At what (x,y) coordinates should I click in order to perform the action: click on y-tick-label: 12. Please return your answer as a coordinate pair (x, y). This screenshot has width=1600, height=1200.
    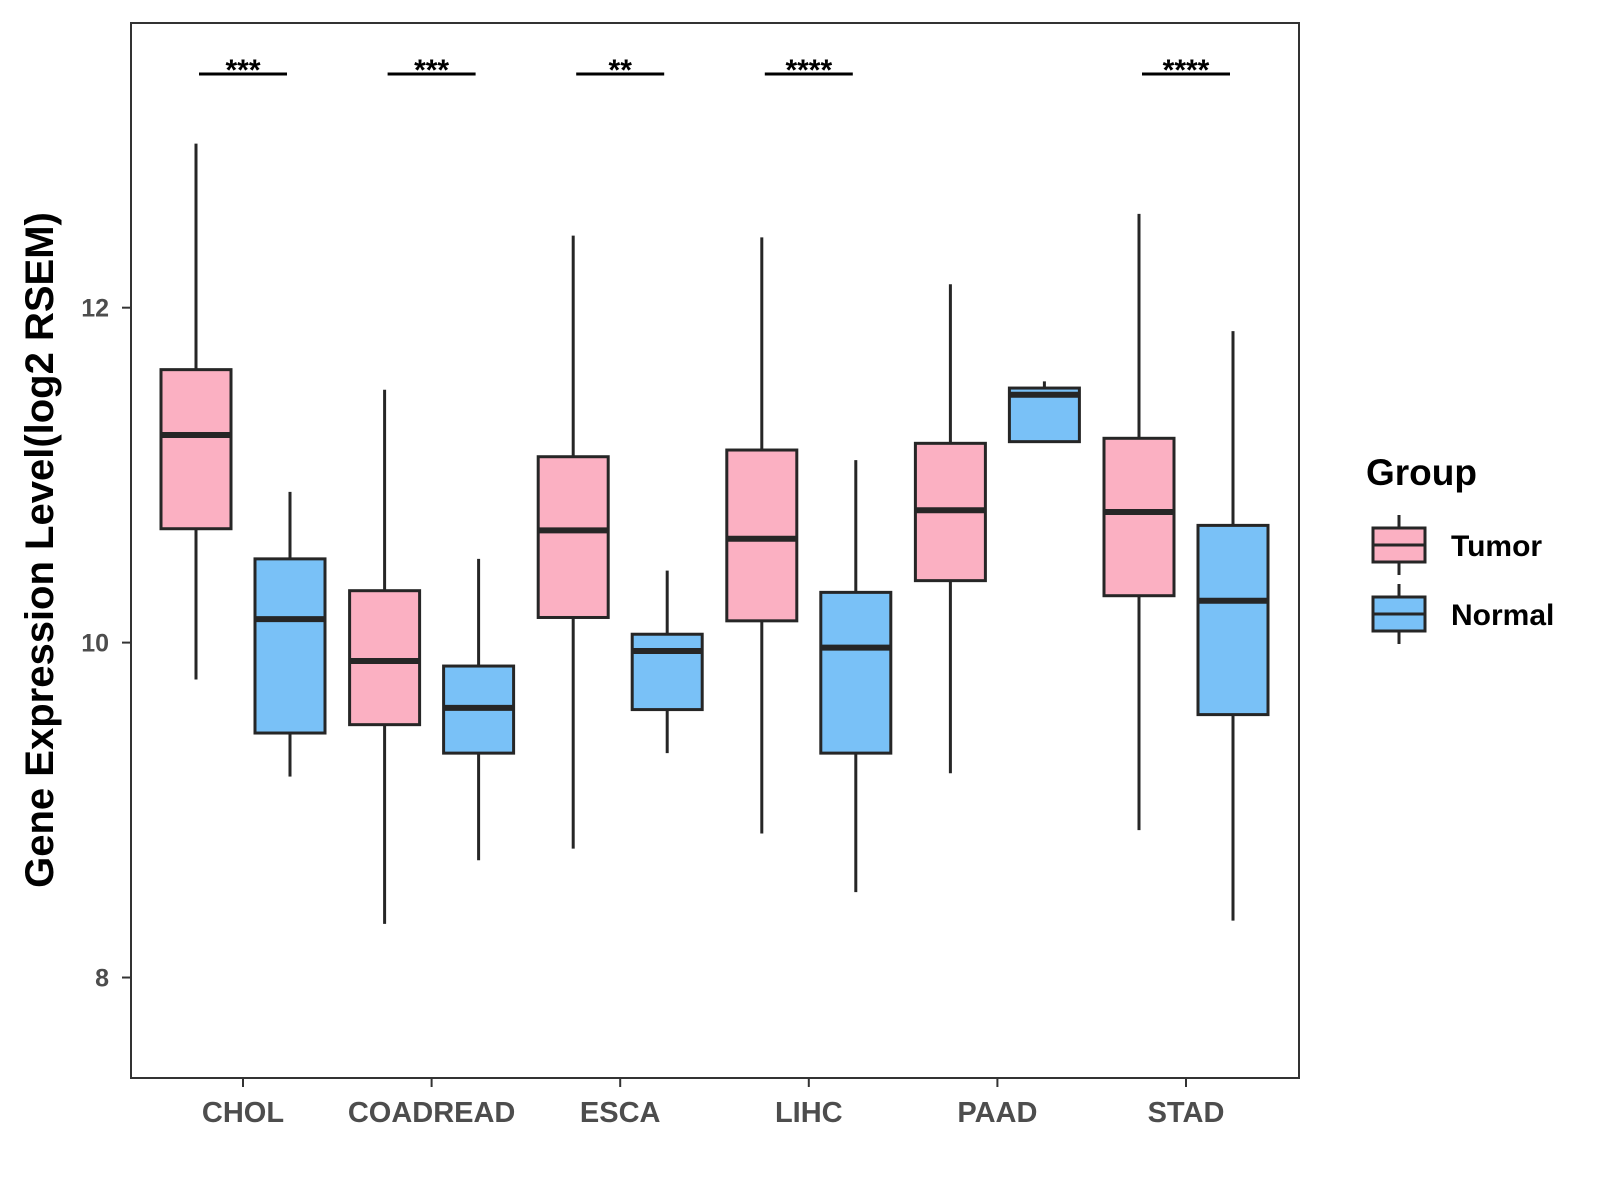
    Looking at the image, I should click on (95, 309).